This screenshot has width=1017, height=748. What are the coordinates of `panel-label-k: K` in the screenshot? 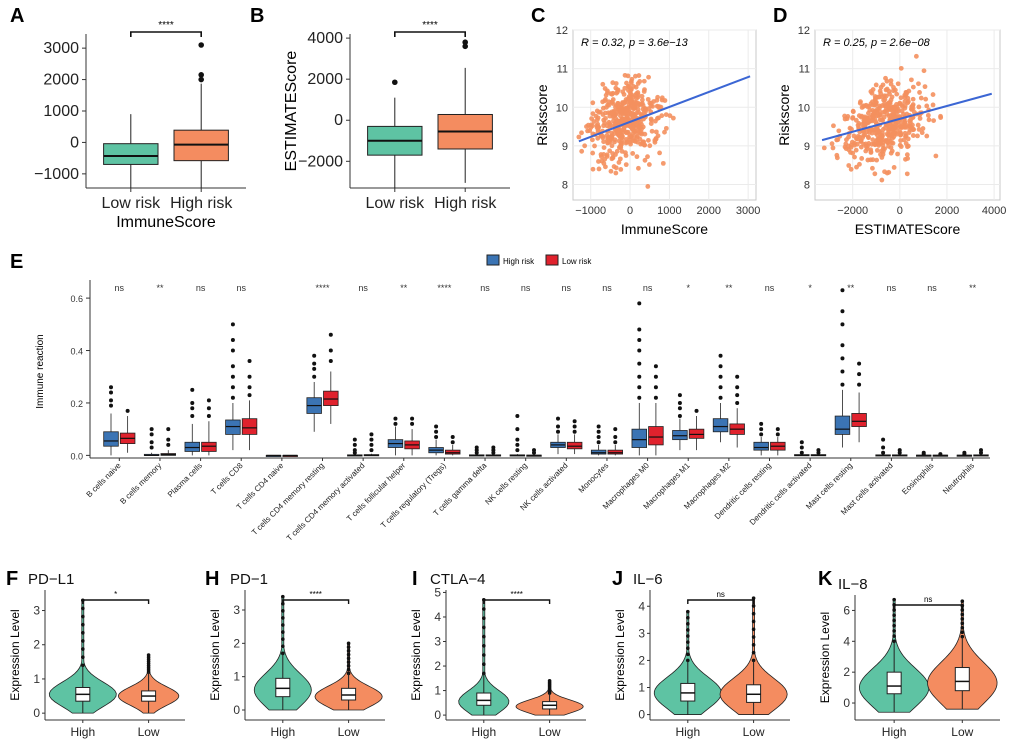 It's located at (825, 579).